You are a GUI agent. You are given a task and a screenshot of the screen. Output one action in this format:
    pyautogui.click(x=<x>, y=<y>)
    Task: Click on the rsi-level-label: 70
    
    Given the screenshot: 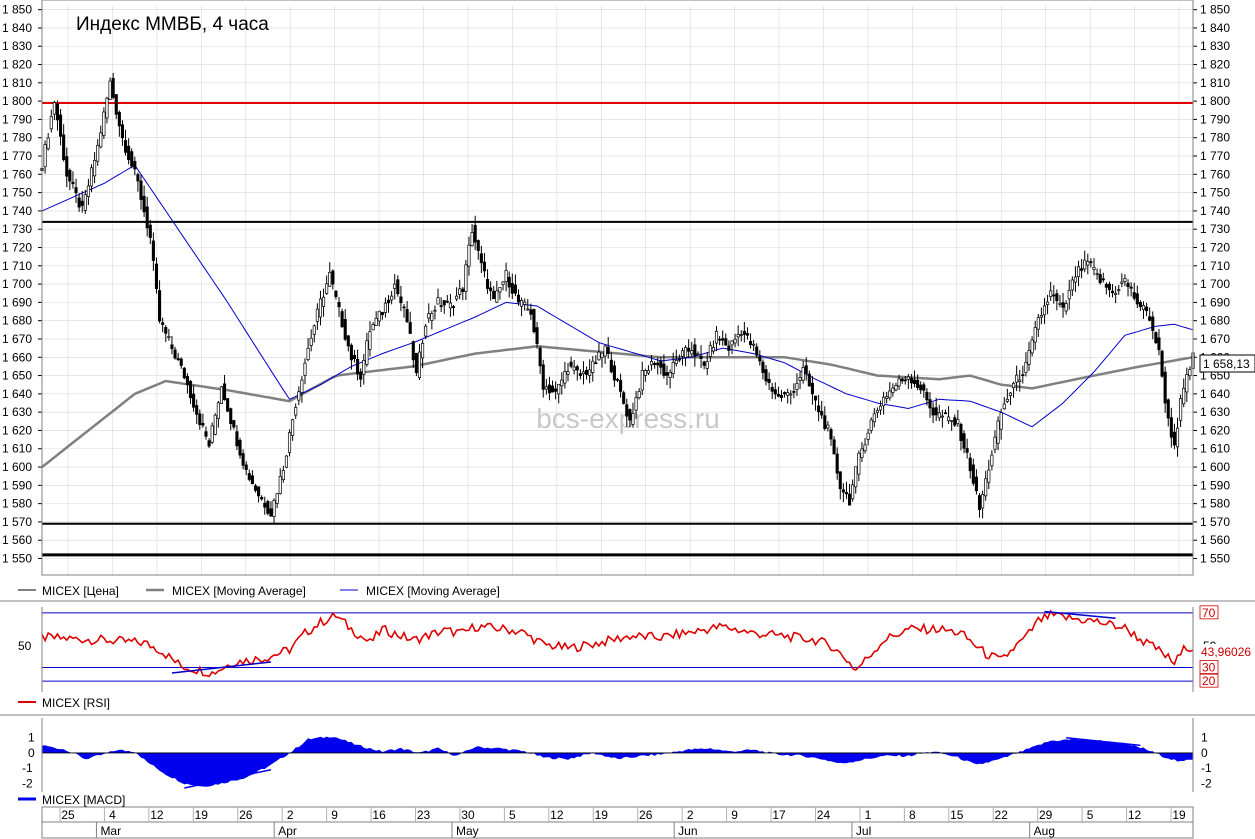 What is the action you would take?
    pyautogui.click(x=1209, y=613)
    